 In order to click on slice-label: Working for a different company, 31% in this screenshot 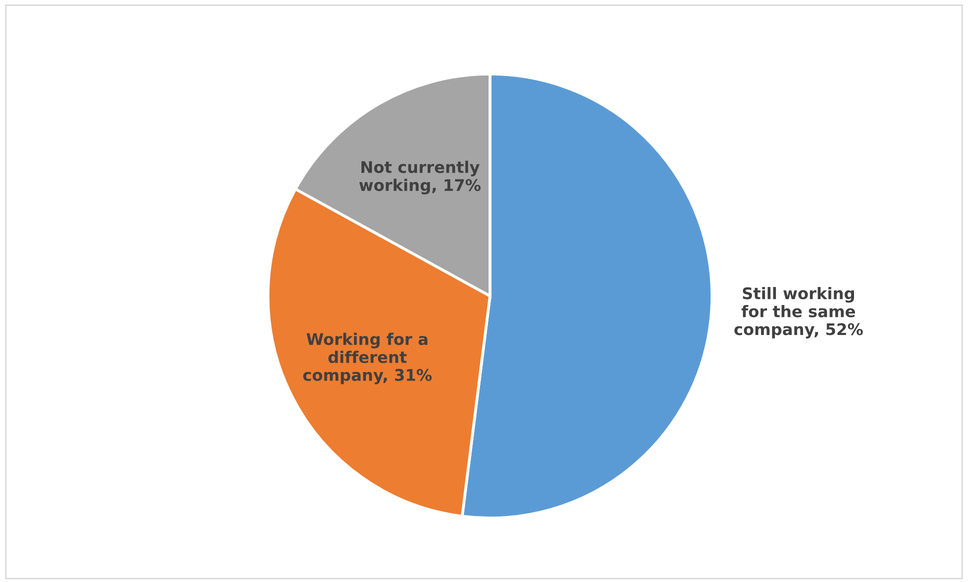, I will do `click(367, 358)`.